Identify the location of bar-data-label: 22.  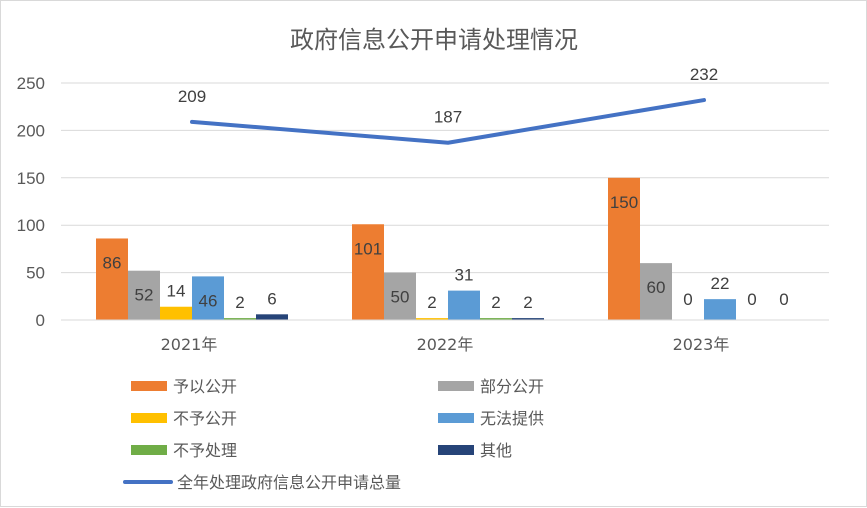
(720, 283).